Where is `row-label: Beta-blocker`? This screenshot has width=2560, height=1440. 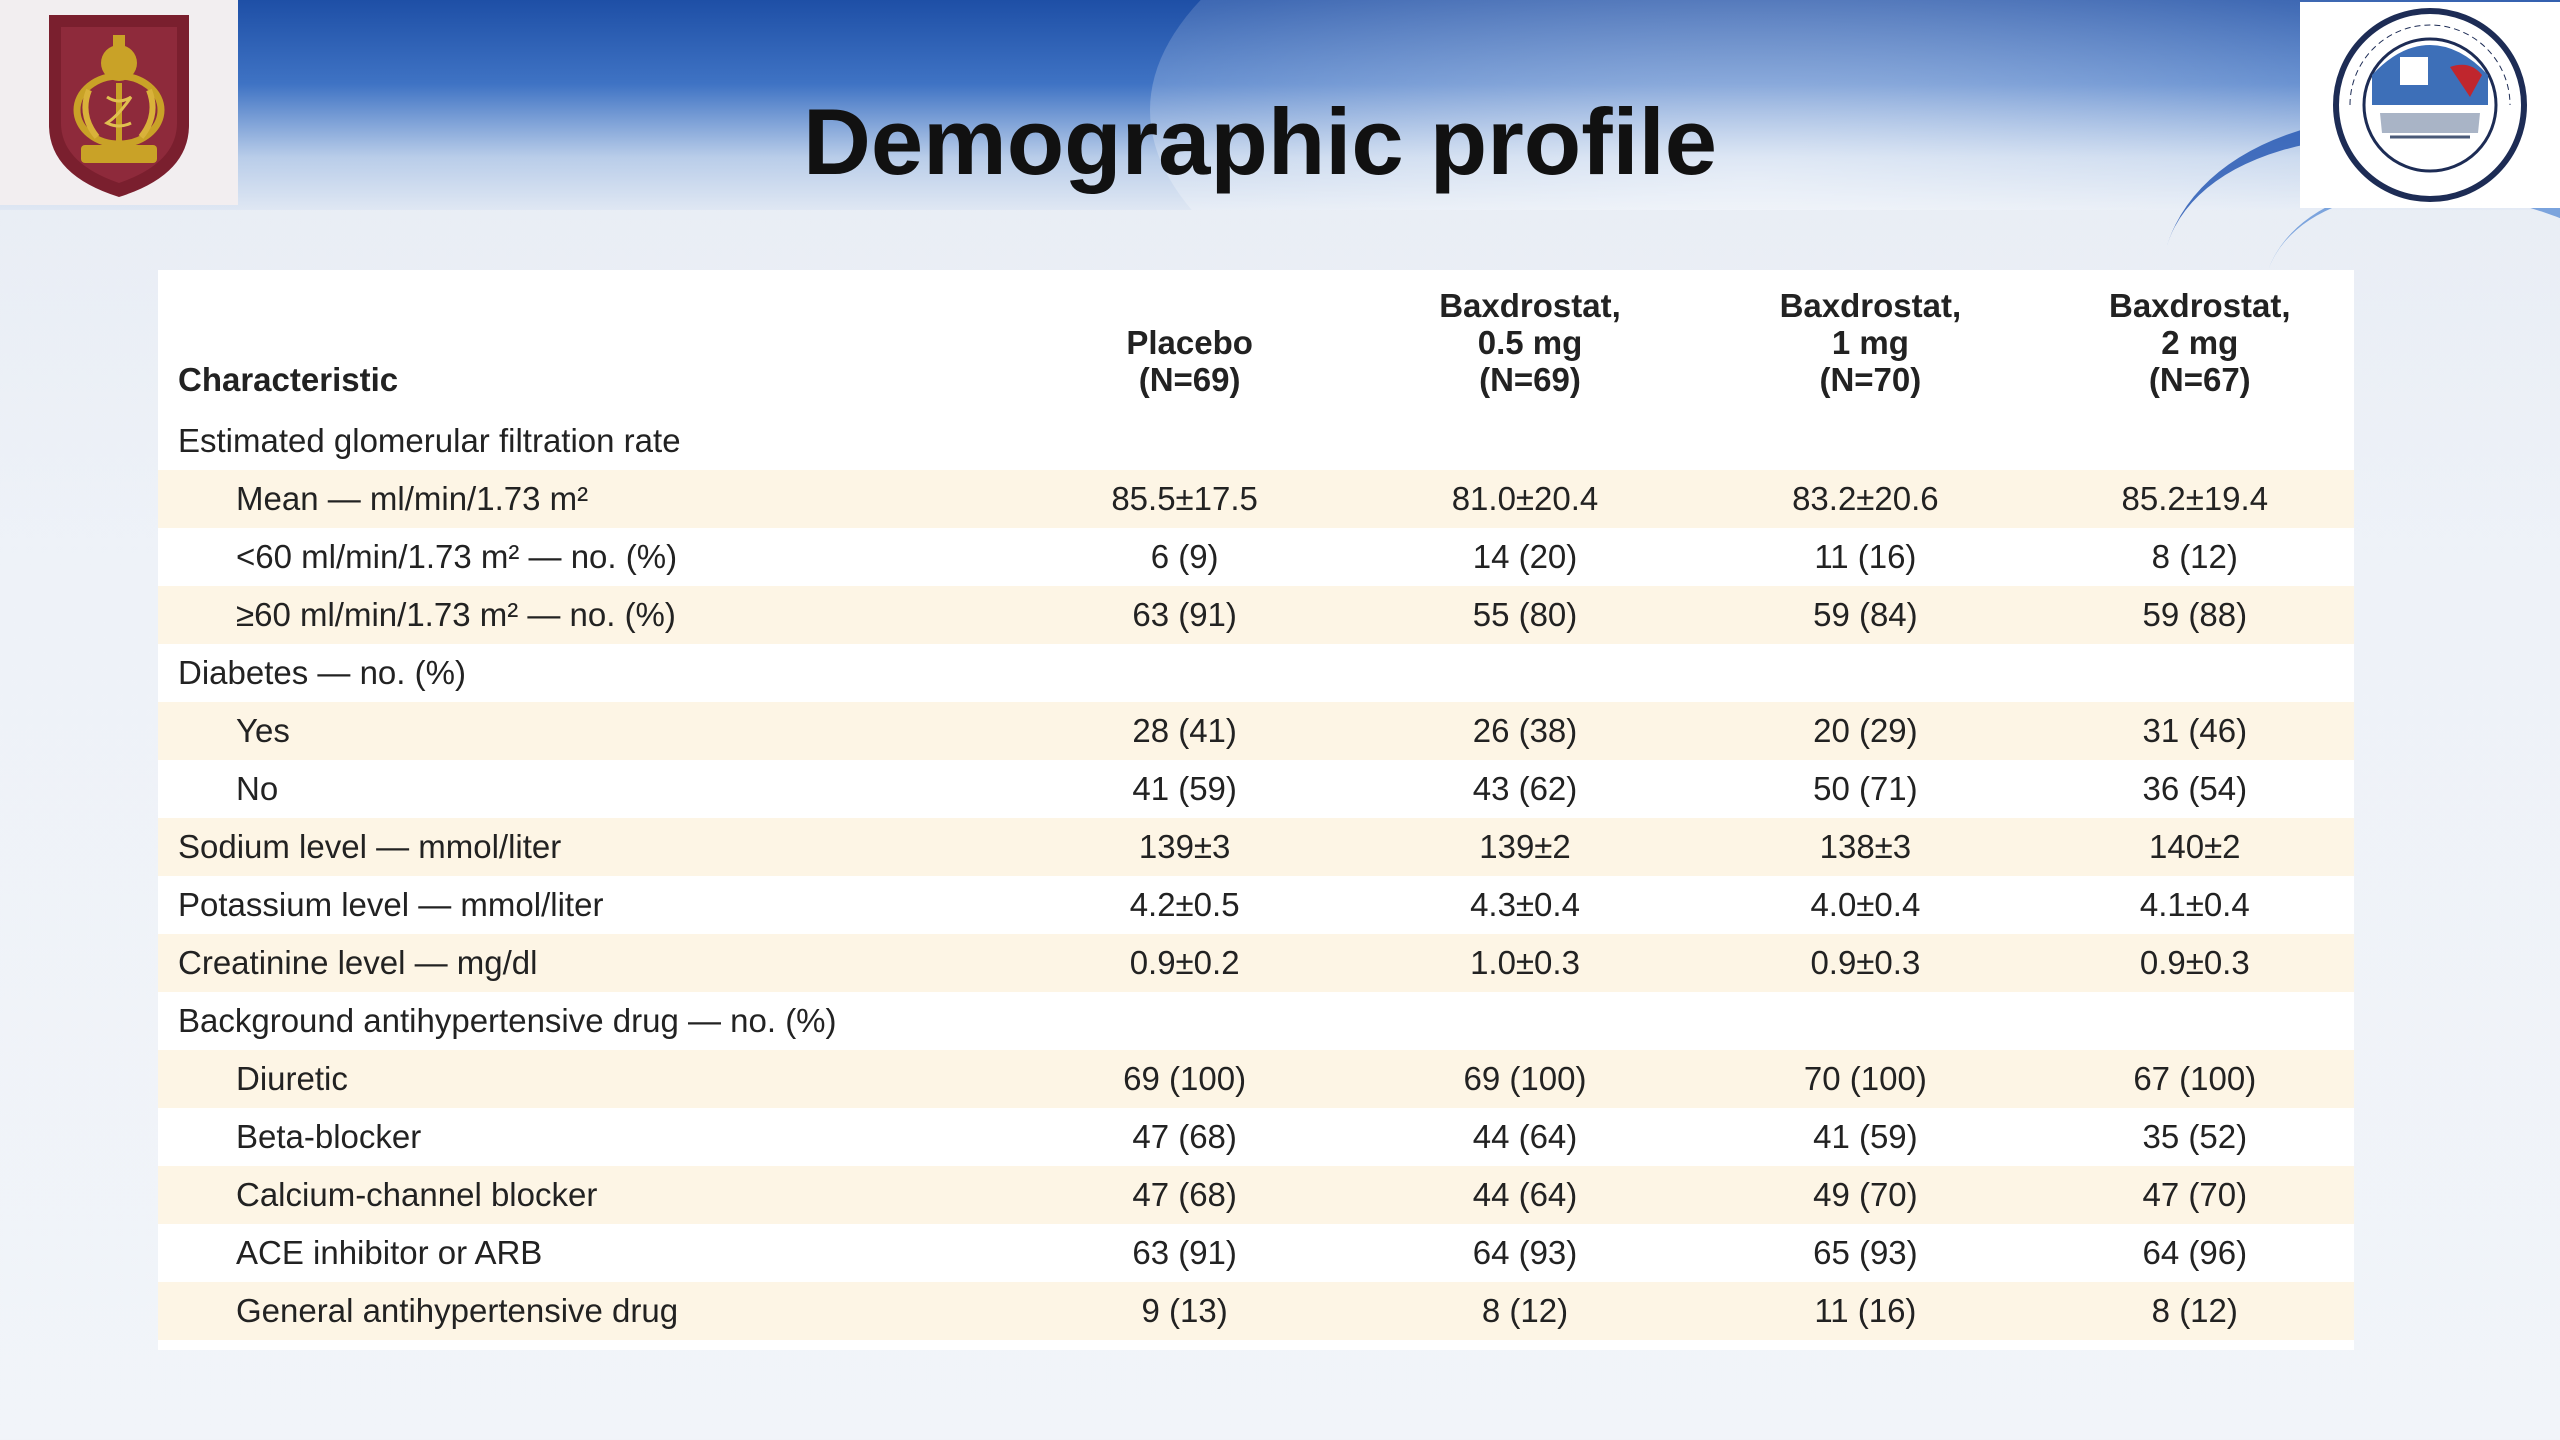 row-label: Beta-blocker is located at coordinates (329, 1136).